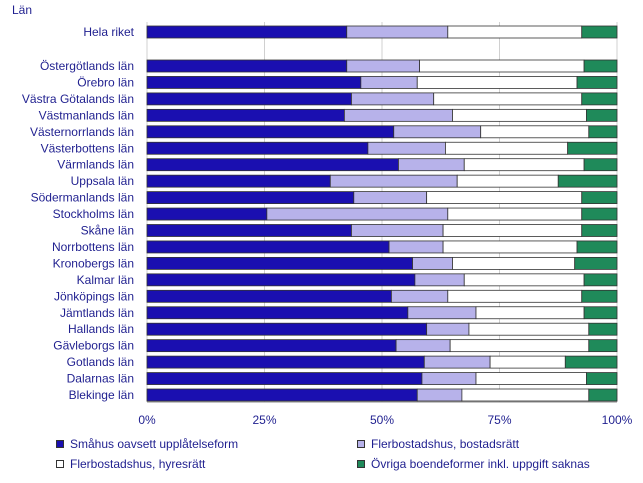  Describe the element at coordinates (86, 115) in the screenshot. I see `category-label: Västmanlands län` at that location.